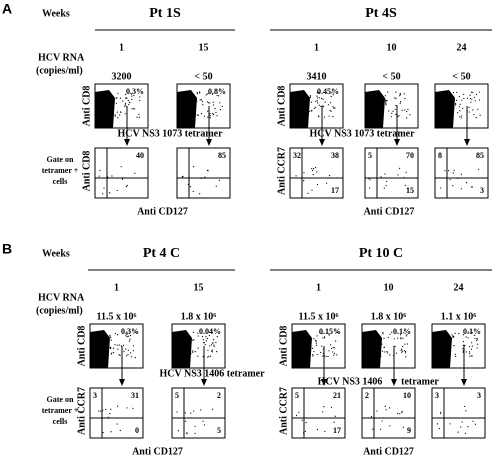 The width and height of the screenshot is (500, 458). I want to click on tetramer-label: HCV NS3 1406 tetramer, so click(212, 373).